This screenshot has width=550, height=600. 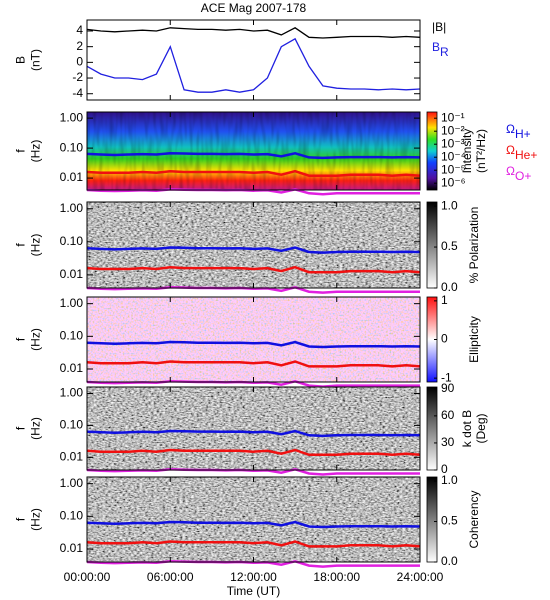 What do you see at coordinates (79, 62) in the screenshot?
I see `y-tick-label: 0` at bounding box center [79, 62].